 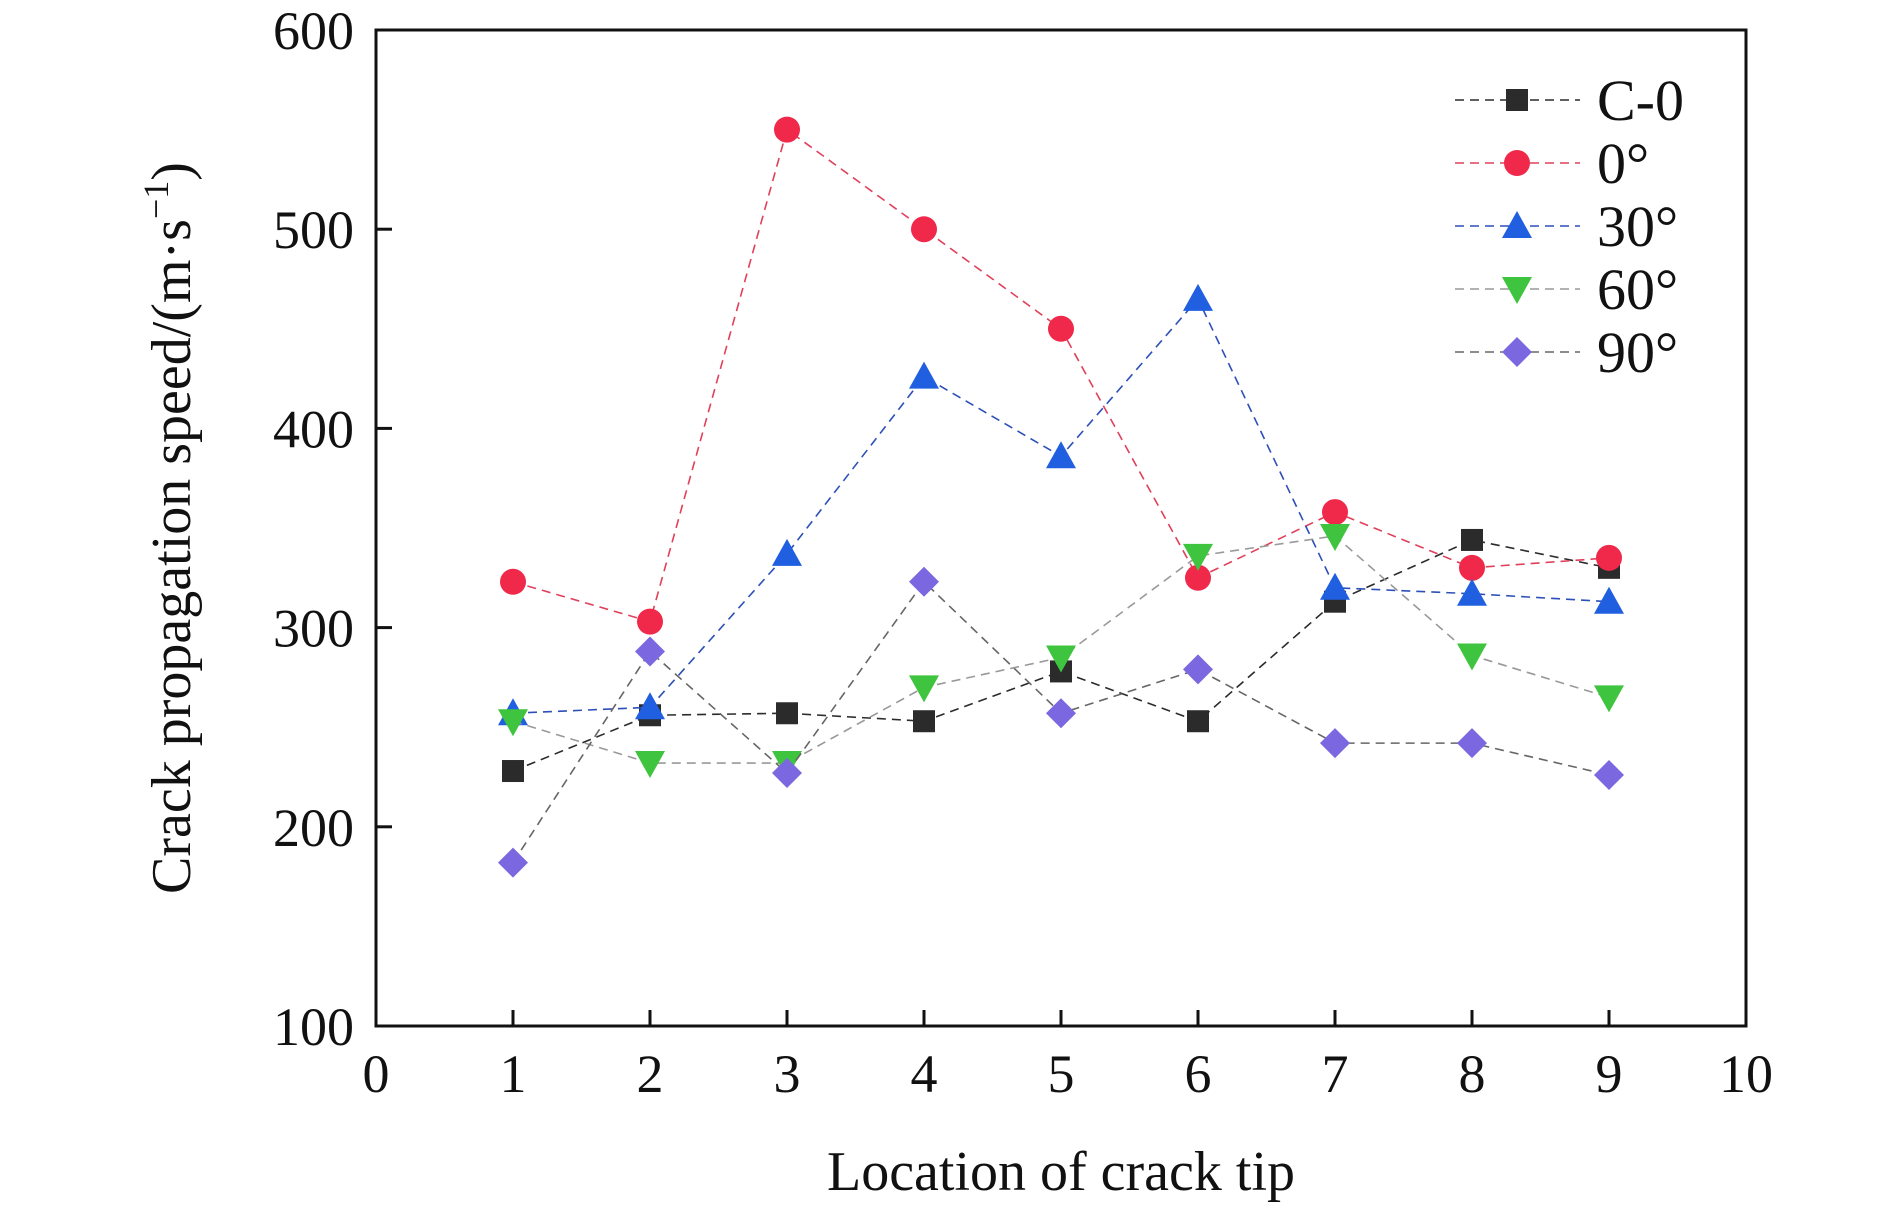 I want to click on legend-label: C-0, so click(x=1640, y=100).